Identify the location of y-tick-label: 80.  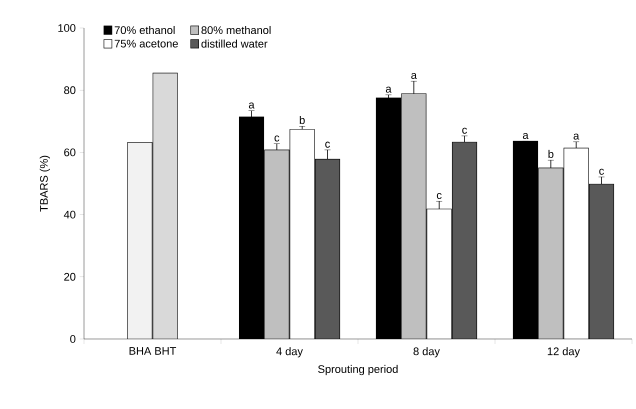
(70, 90).